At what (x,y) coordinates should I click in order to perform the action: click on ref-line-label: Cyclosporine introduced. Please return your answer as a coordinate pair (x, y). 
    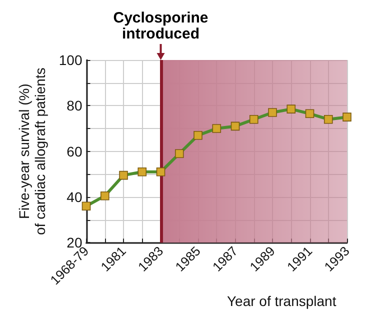
    Looking at the image, I should click on (160, 26).